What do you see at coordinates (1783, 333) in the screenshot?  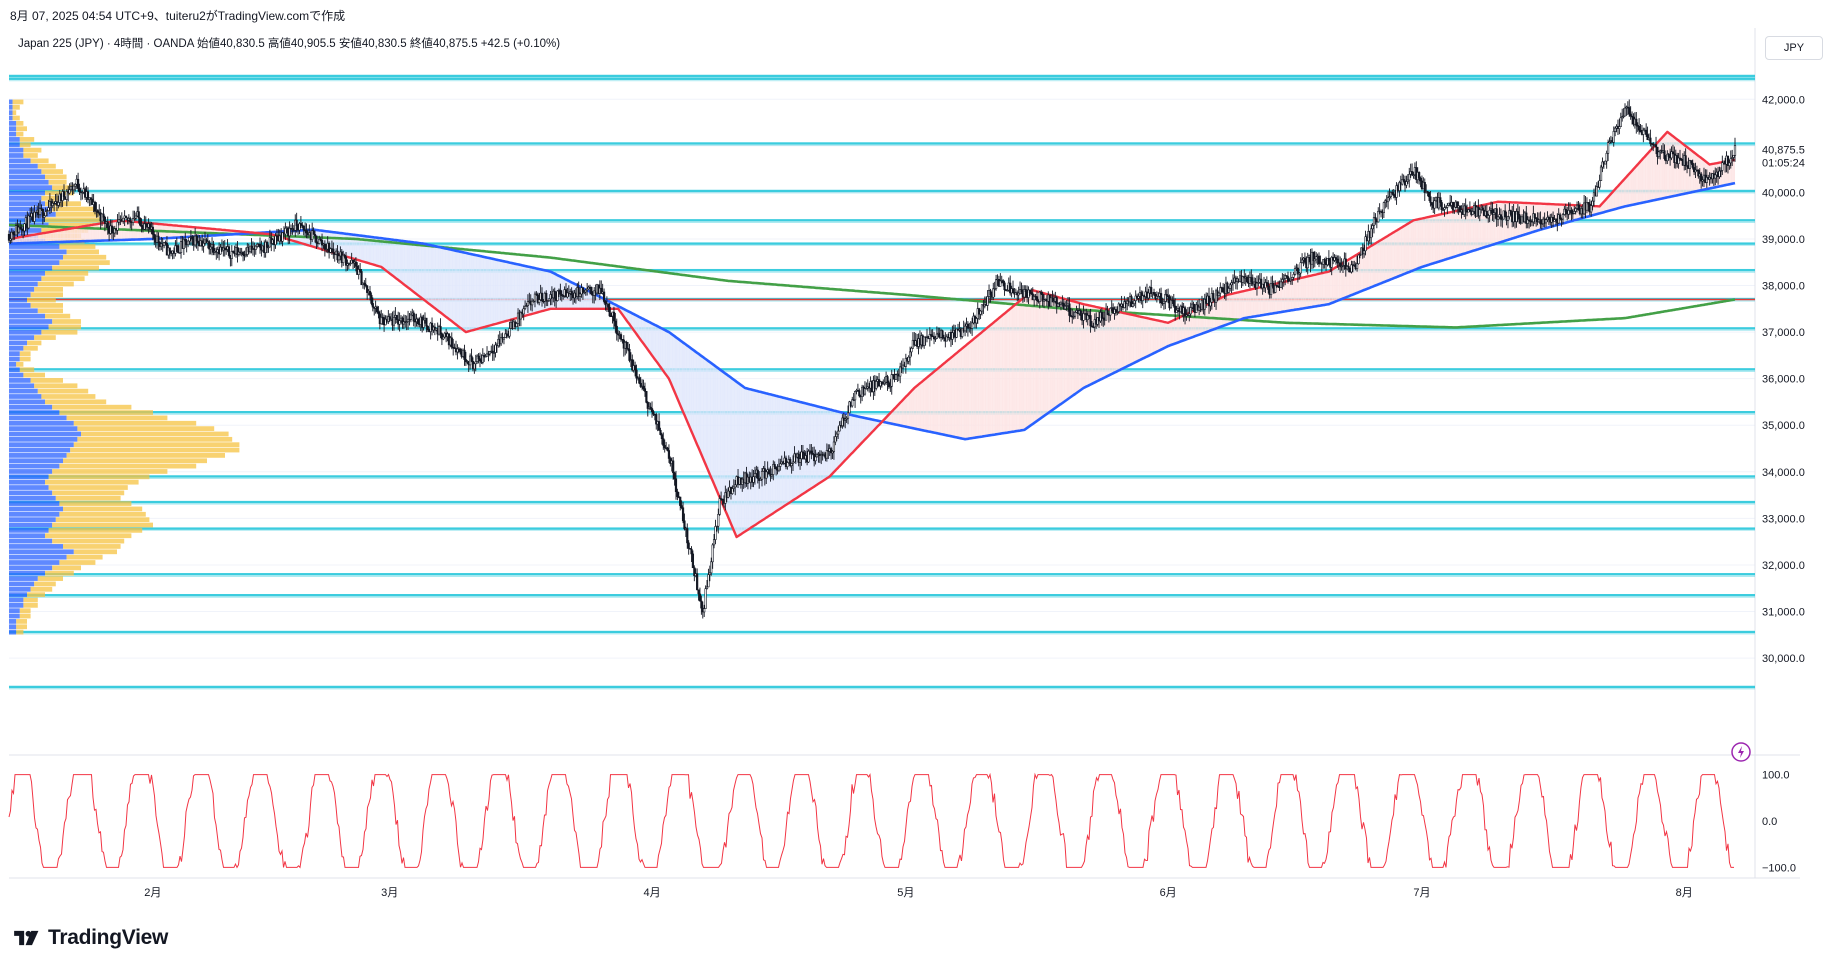 I see `price-tick-label: 37,000.0` at bounding box center [1783, 333].